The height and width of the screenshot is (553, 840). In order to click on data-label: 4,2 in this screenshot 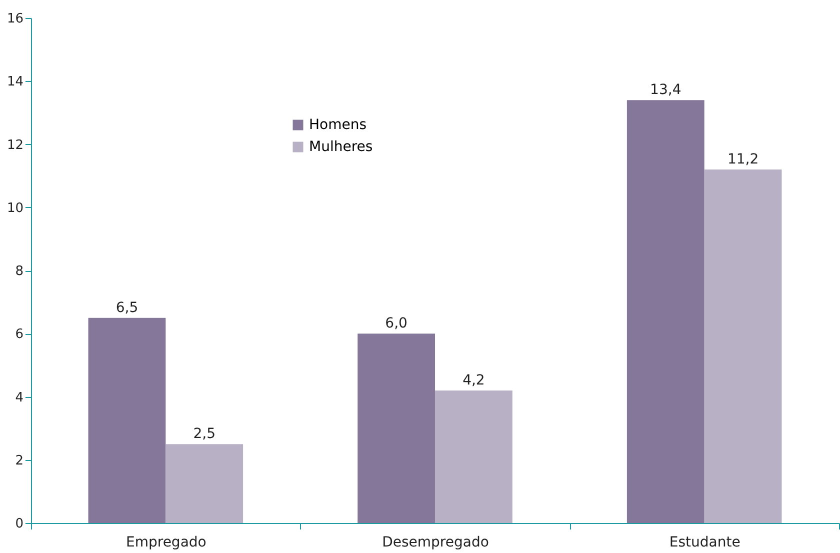, I will do `click(473, 380)`.